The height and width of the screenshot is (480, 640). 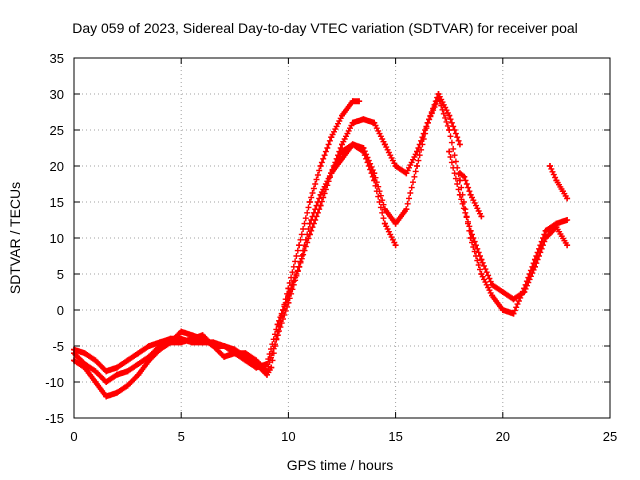 I want to click on y-tick-label: 25, so click(x=57, y=130).